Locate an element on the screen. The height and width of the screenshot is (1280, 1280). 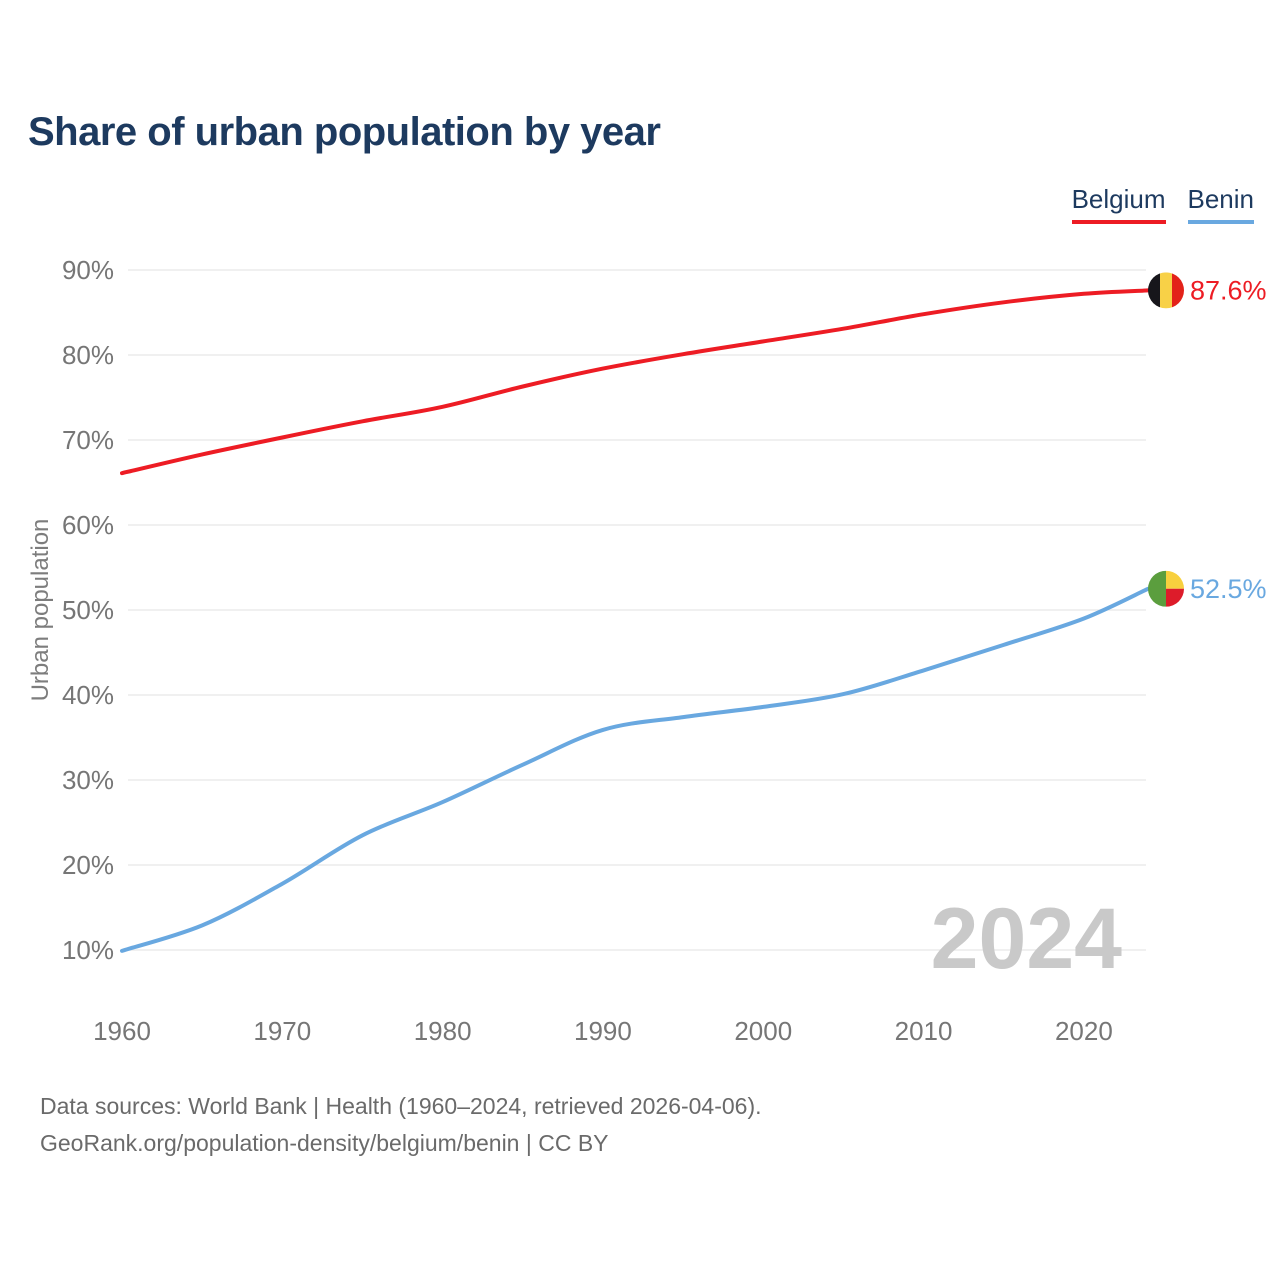
y-tick-label: 10% is located at coordinates (88, 950).